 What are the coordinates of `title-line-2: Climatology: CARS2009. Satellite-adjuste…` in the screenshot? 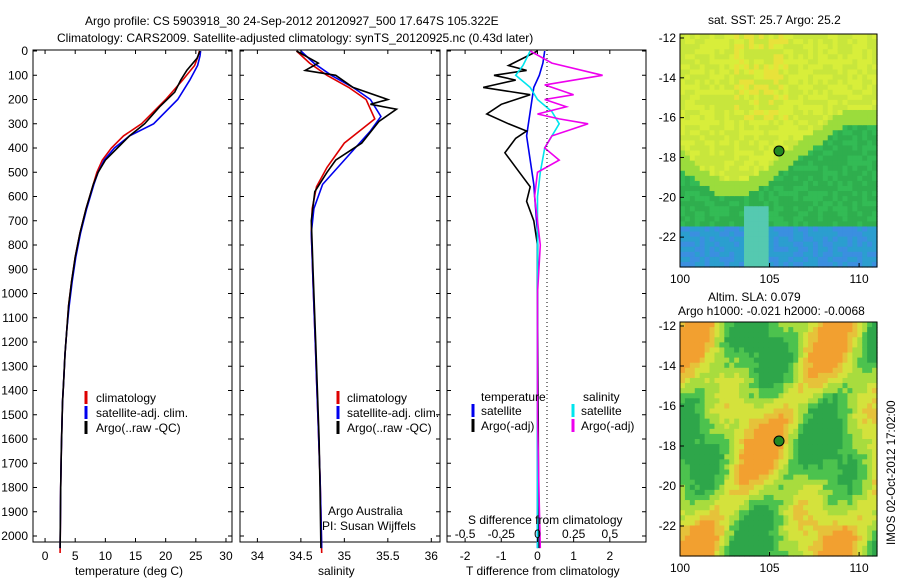 It's located at (295, 38).